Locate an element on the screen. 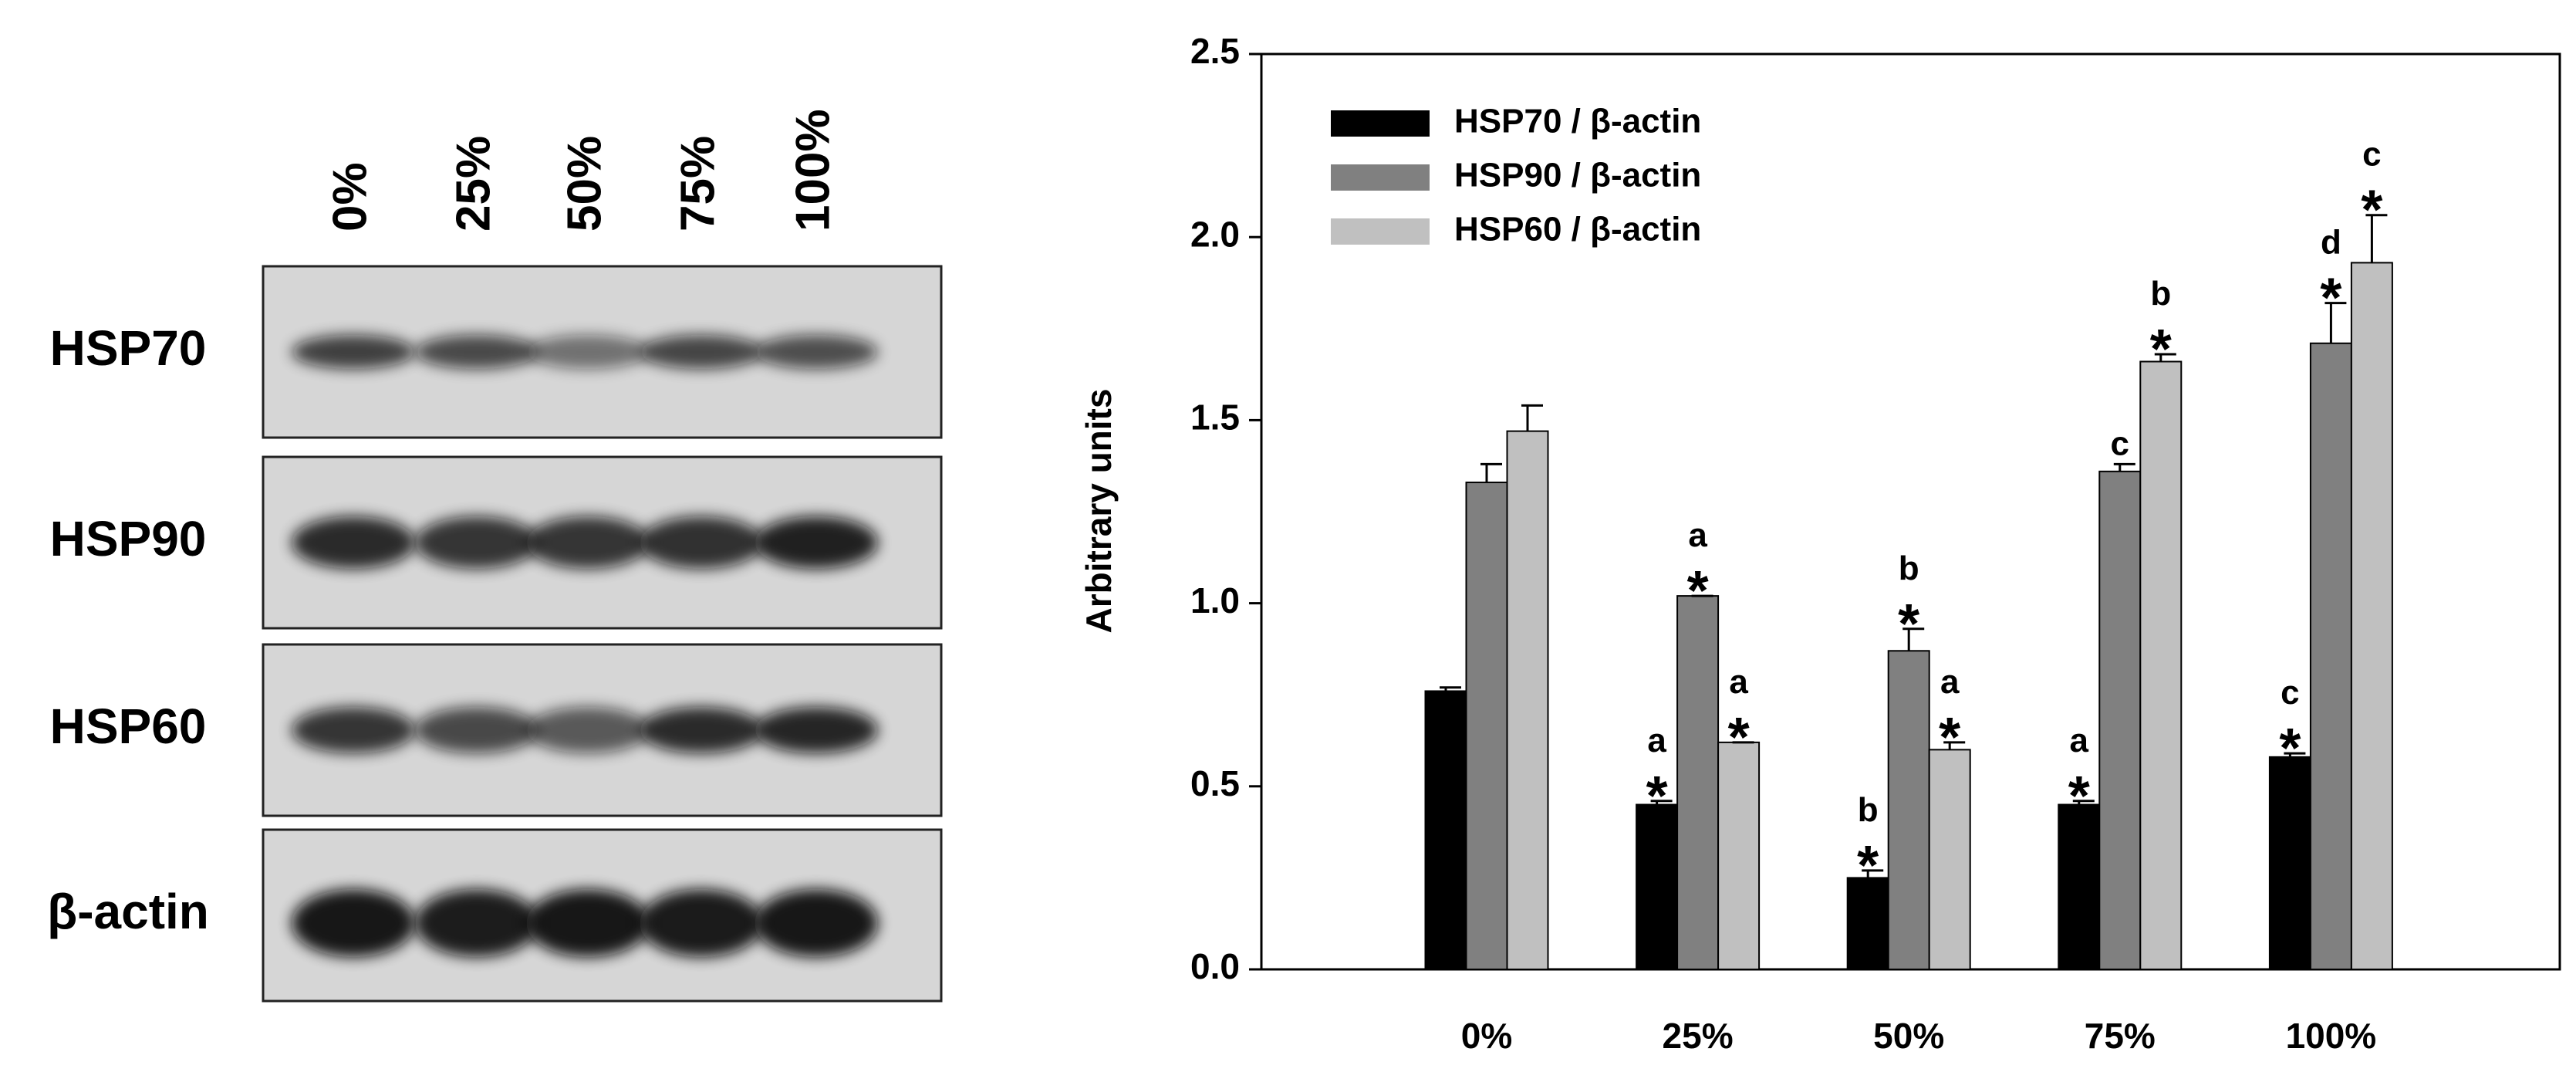 This screenshot has height=1089, width=2576. row-label: HSP60 is located at coordinates (129, 726).